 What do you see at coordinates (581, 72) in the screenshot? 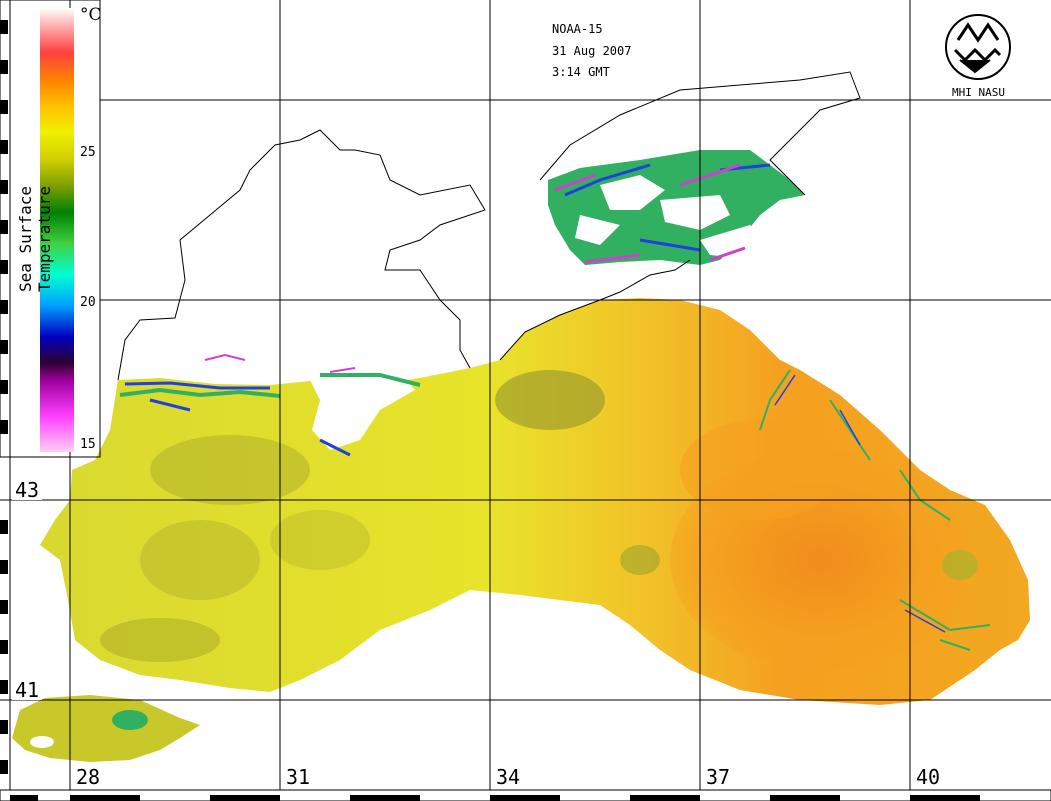
I see `time-label: 3:14 GMT` at bounding box center [581, 72].